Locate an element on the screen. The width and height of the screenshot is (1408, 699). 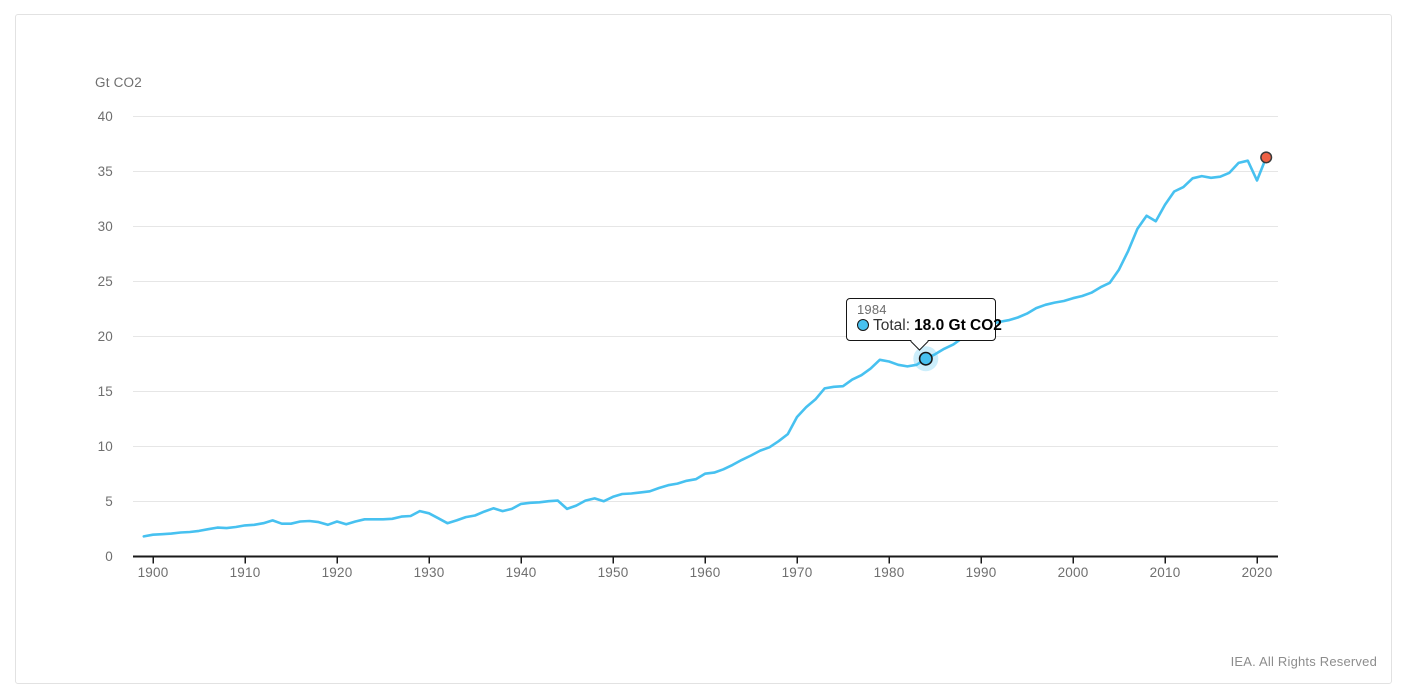
y-tick-label-10: 10 is located at coordinates (105, 446).